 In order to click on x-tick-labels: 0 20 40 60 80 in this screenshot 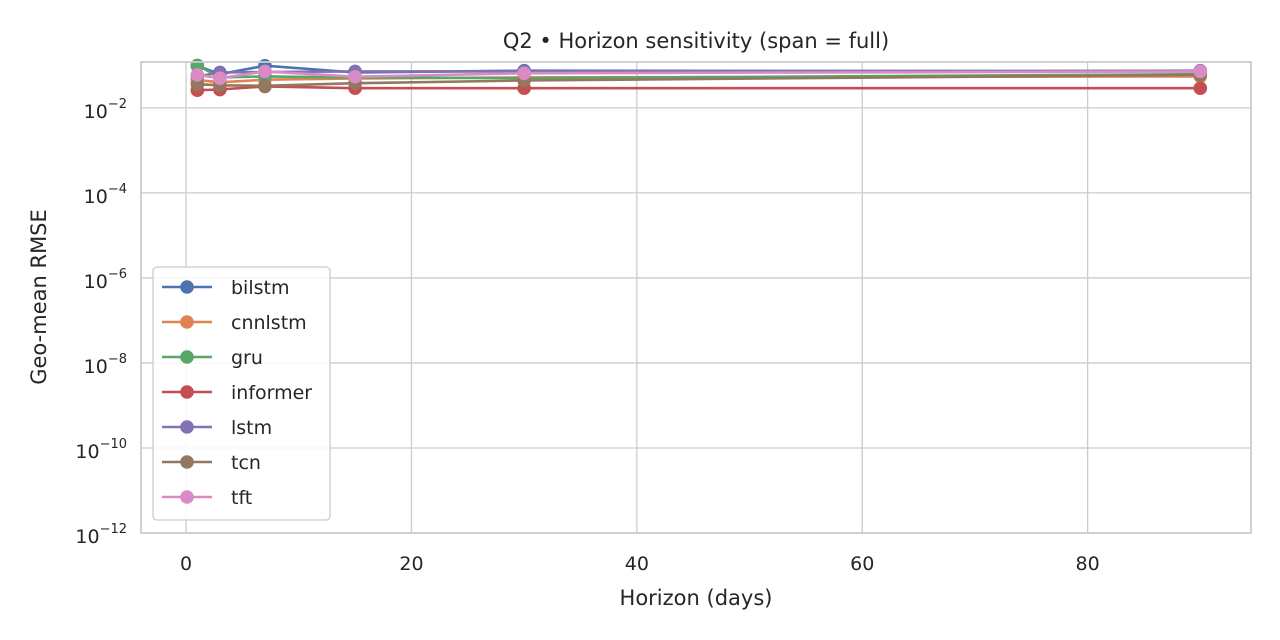, I will do `click(640, 564)`.